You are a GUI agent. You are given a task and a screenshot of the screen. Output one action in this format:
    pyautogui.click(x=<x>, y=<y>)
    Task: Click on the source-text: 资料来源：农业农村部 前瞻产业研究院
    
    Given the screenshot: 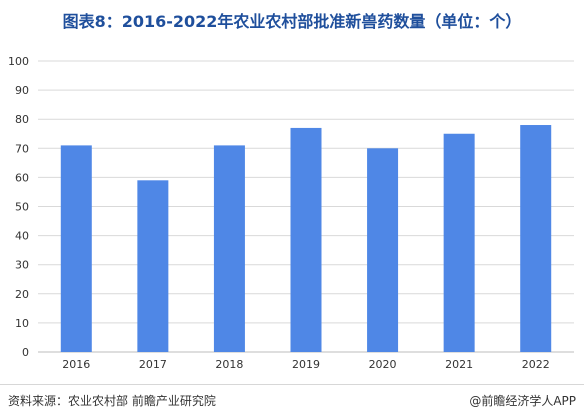 What is the action you would take?
    pyautogui.click(x=112, y=401)
    